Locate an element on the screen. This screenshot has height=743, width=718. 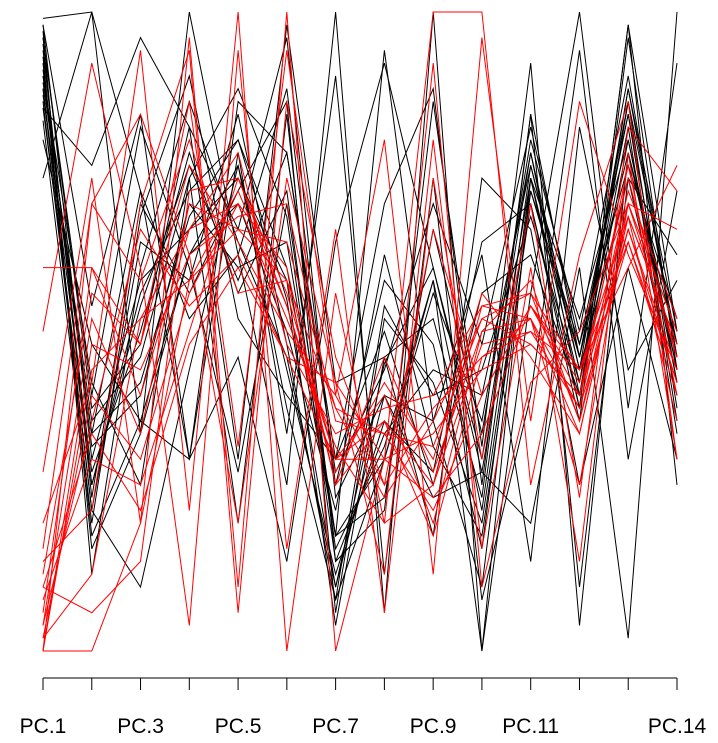
x-tick-label: PC.11 is located at coordinates (530, 726).